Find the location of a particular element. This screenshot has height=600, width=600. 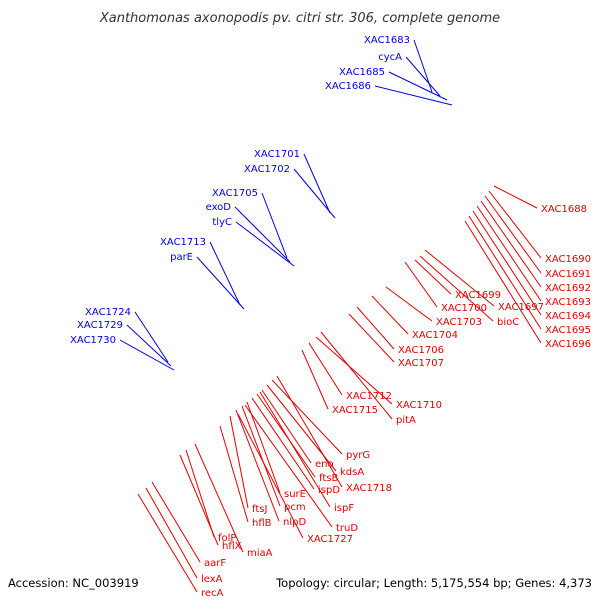

reverse-gene-label: lexA is located at coordinates (212, 579).